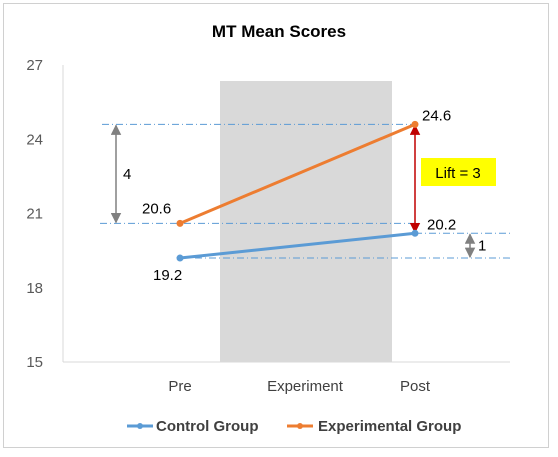 Image resolution: width=558 pixels, height=457 pixels. Describe the element at coordinates (436, 115) in the screenshot. I see `data-label: 24.6` at that location.